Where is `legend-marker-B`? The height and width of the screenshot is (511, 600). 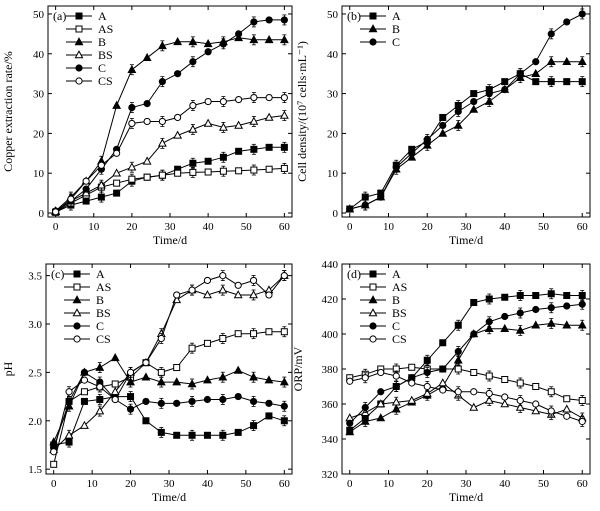 legend-marker-B is located at coordinates (373, 28).